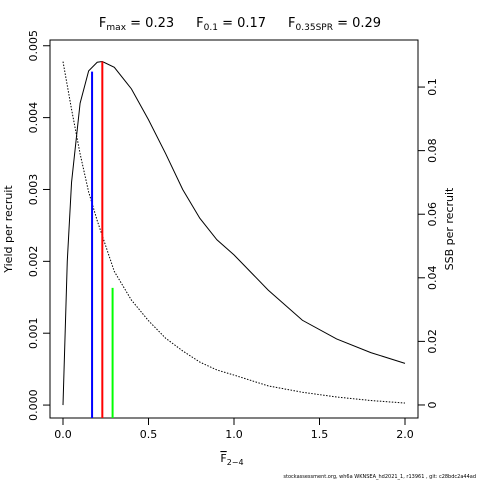 This screenshot has width=480, height=480. I want to click on y2-tick-label: 0.08, so click(432, 150).